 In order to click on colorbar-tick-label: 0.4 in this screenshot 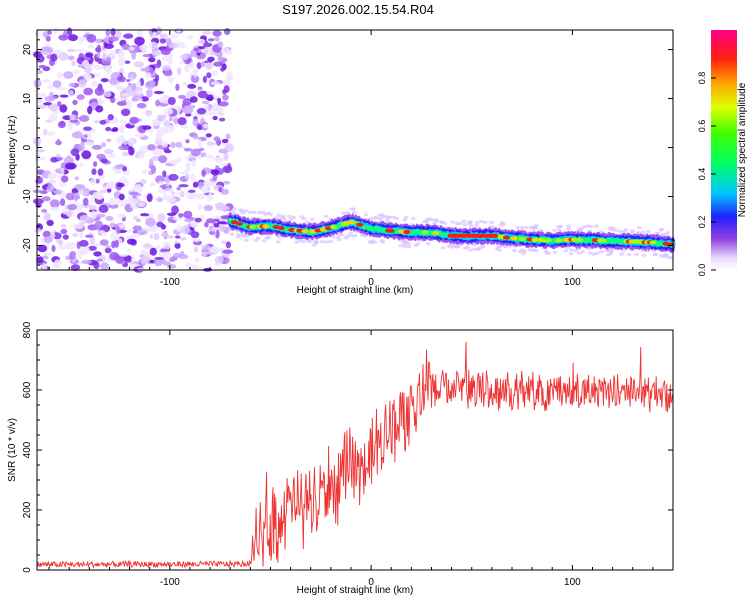, I will do `click(702, 174)`.